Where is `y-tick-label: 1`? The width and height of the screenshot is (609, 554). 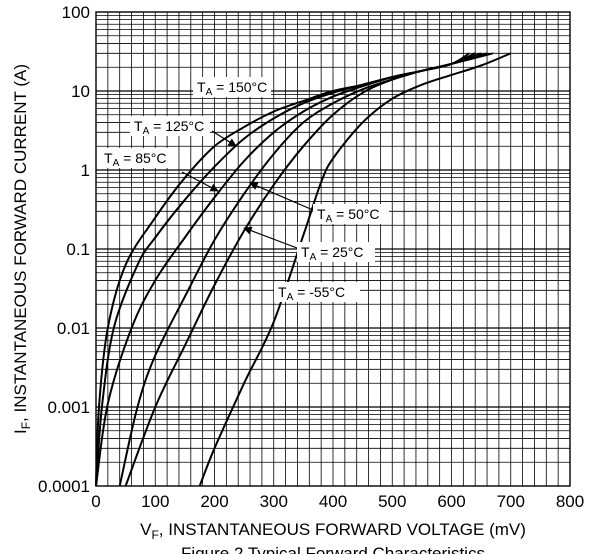
y-tick-label: 1 is located at coordinates (85, 170).